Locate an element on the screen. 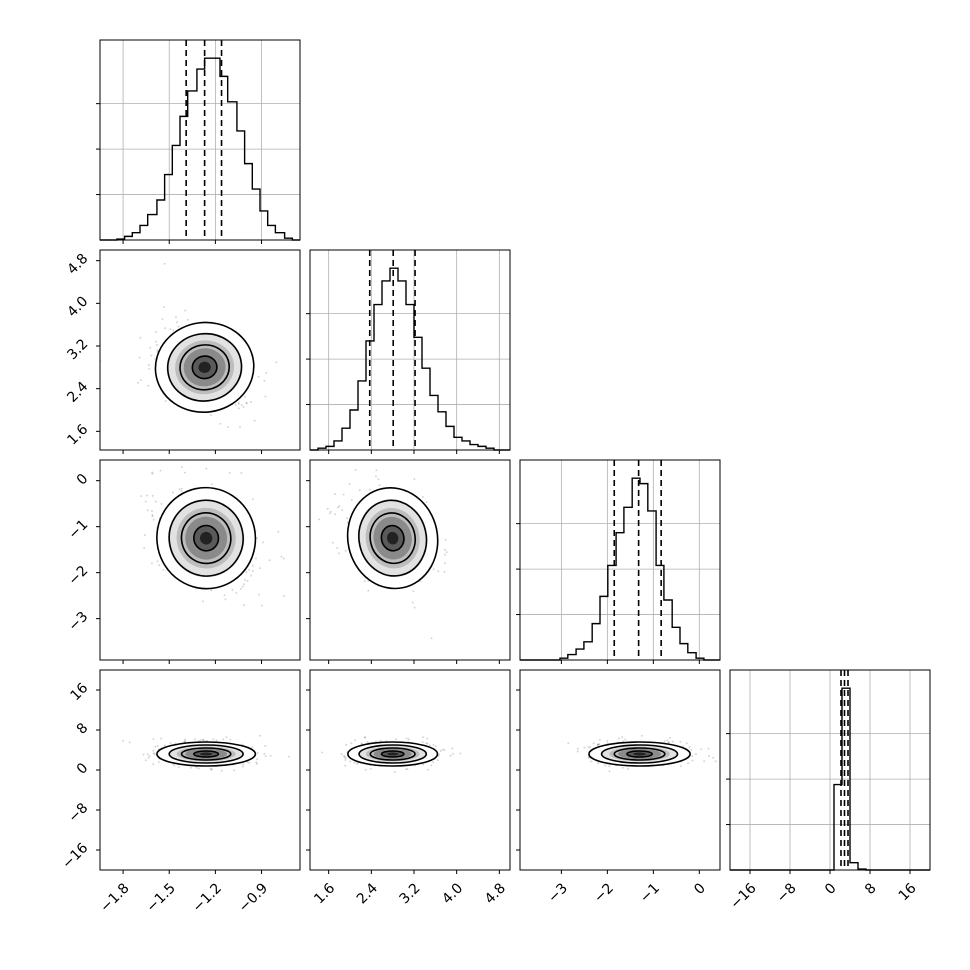 The height and width of the screenshot is (970, 970). y-tick-label: 2.4 is located at coordinates (77, 392).